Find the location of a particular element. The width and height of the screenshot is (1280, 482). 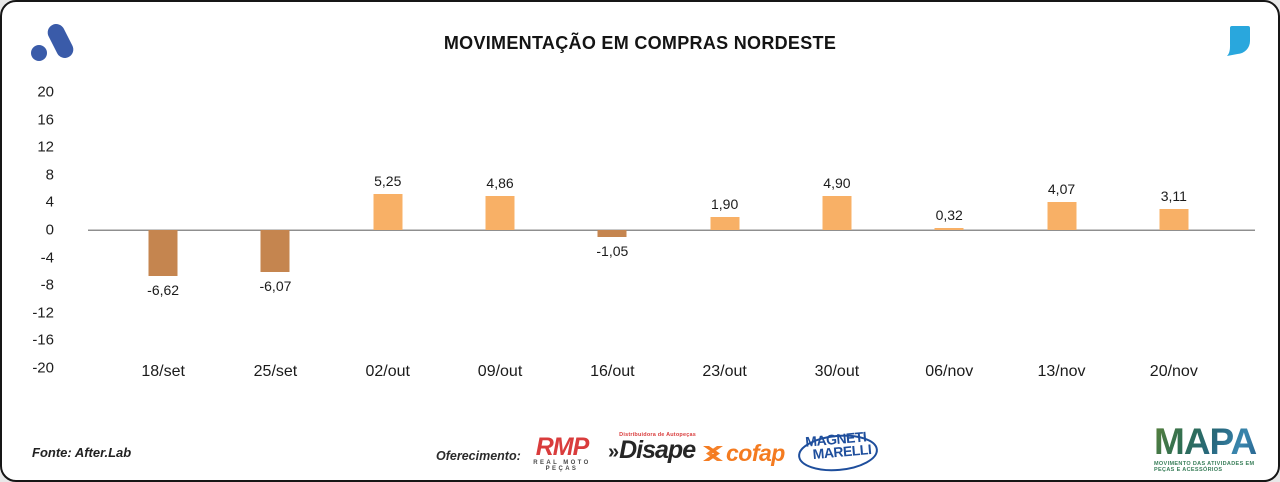

bar-slot: 1,90 23/out is located at coordinates (724, 240).